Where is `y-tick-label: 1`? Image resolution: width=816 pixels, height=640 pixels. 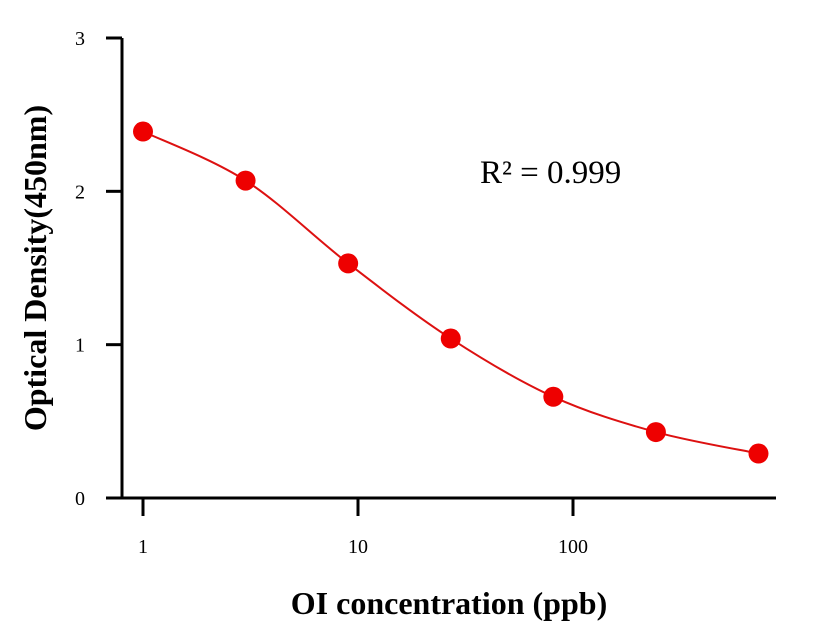
y-tick-label: 1 is located at coordinates (80, 346).